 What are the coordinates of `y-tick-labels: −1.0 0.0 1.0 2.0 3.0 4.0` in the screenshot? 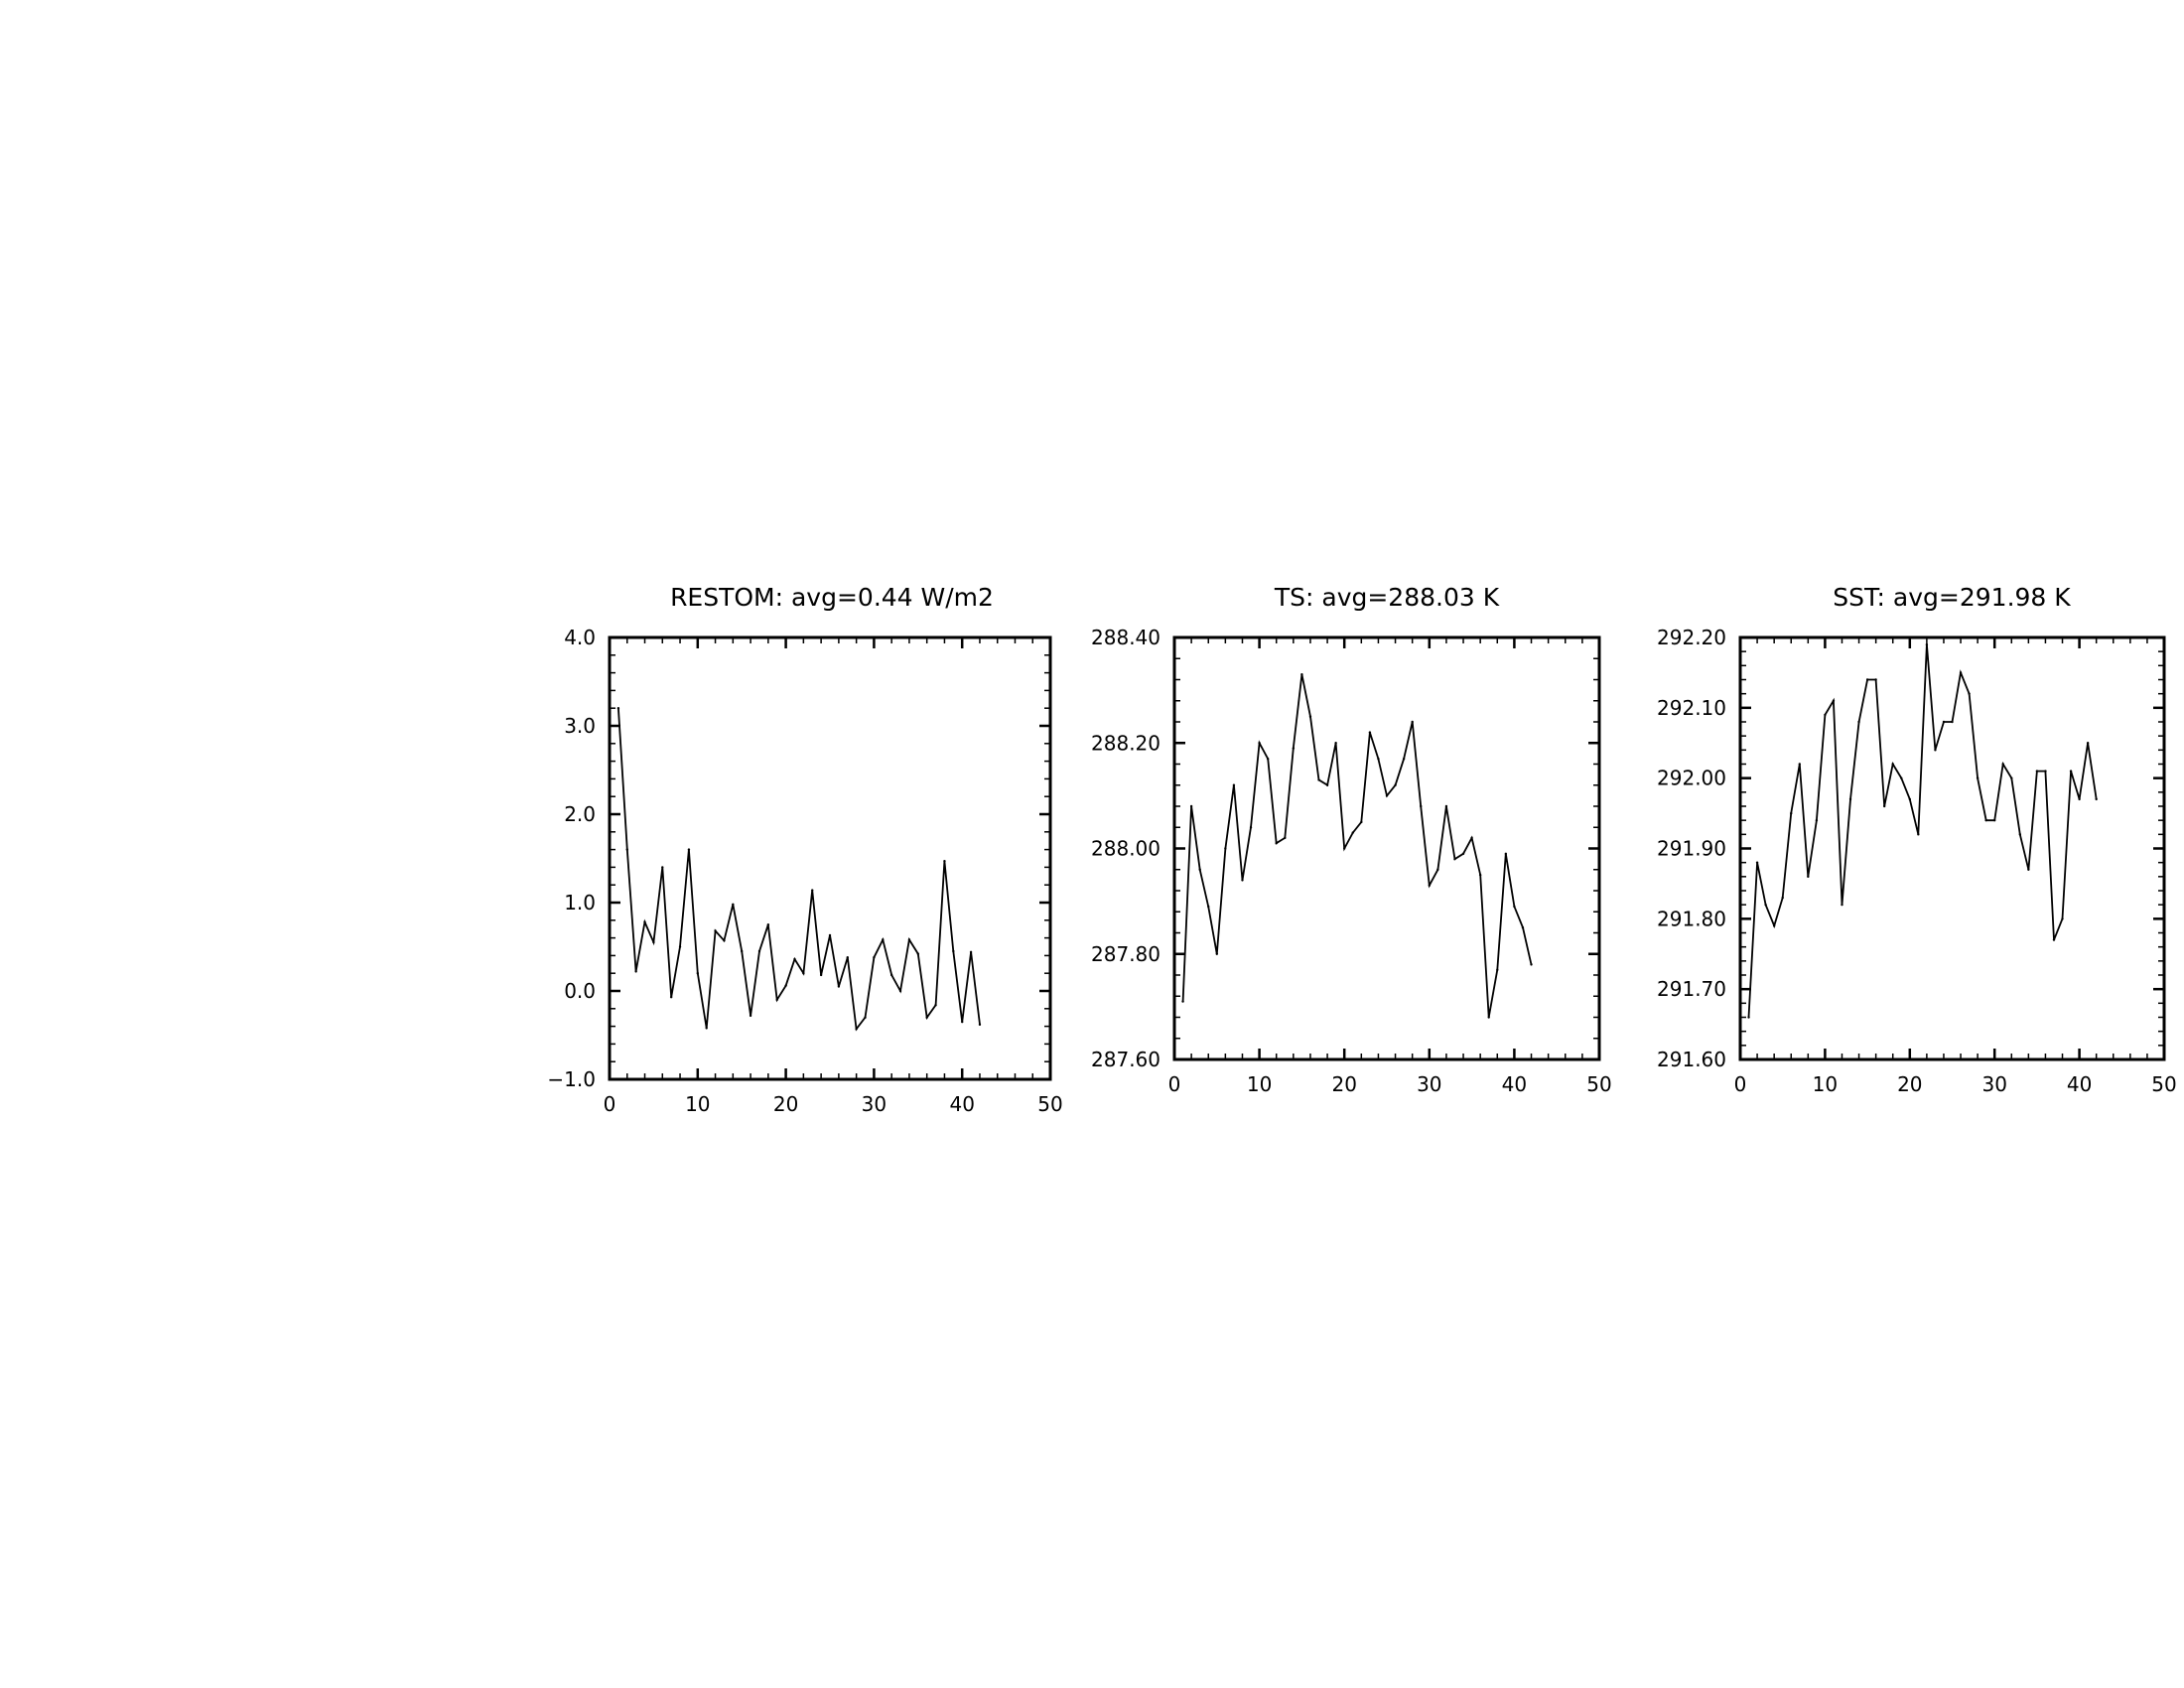 It's located at (571, 858).